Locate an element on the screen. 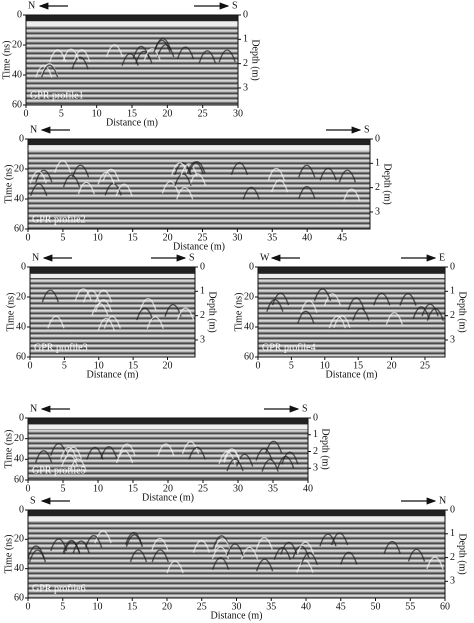 The width and height of the screenshot is (474, 623). right-direction: S is located at coordinates (192, 257).